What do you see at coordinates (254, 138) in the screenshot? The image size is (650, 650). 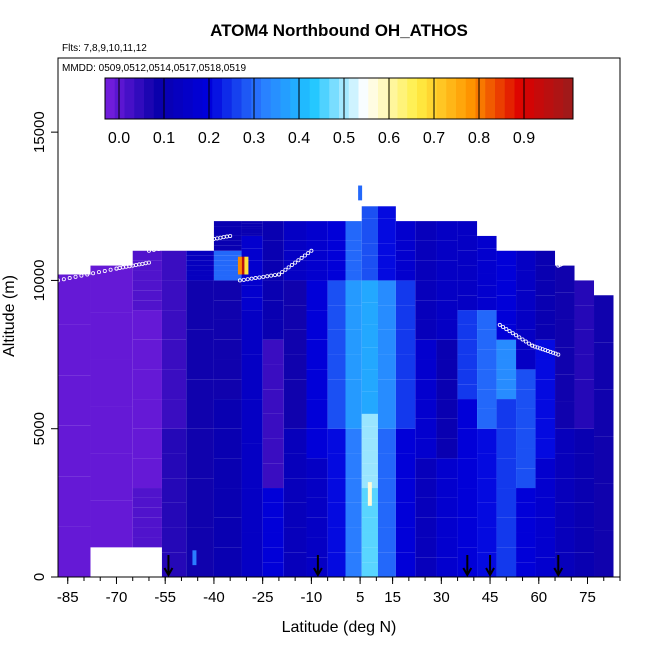 I see `colorbar-tick-label: 0.3` at bounding box center [254, 138].